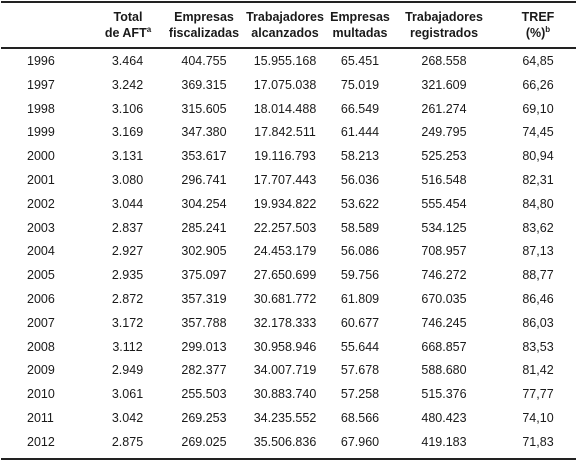 The image size is (577, 462). Describe the element at coordinates (538, 394) in the screenshot. I see `cell-tref: 77,77` at that location.